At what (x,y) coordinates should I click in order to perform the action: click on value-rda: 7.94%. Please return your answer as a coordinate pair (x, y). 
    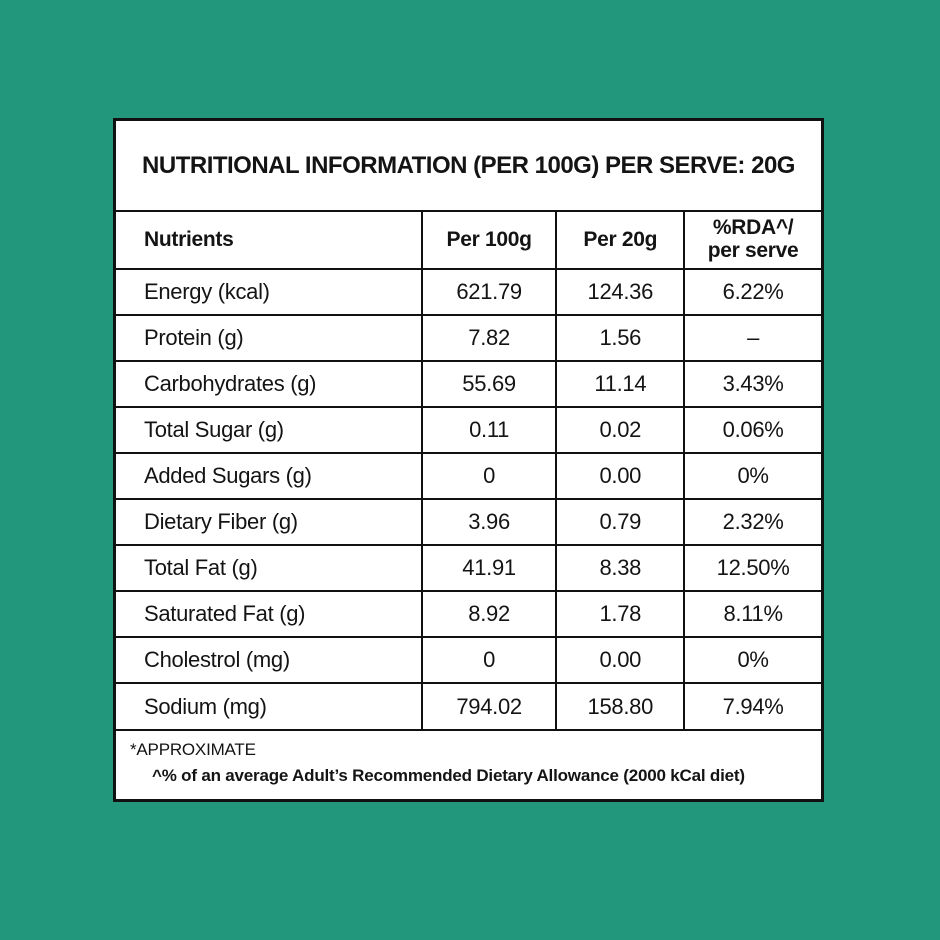
    Looking at the image, I should click on (752, 706).